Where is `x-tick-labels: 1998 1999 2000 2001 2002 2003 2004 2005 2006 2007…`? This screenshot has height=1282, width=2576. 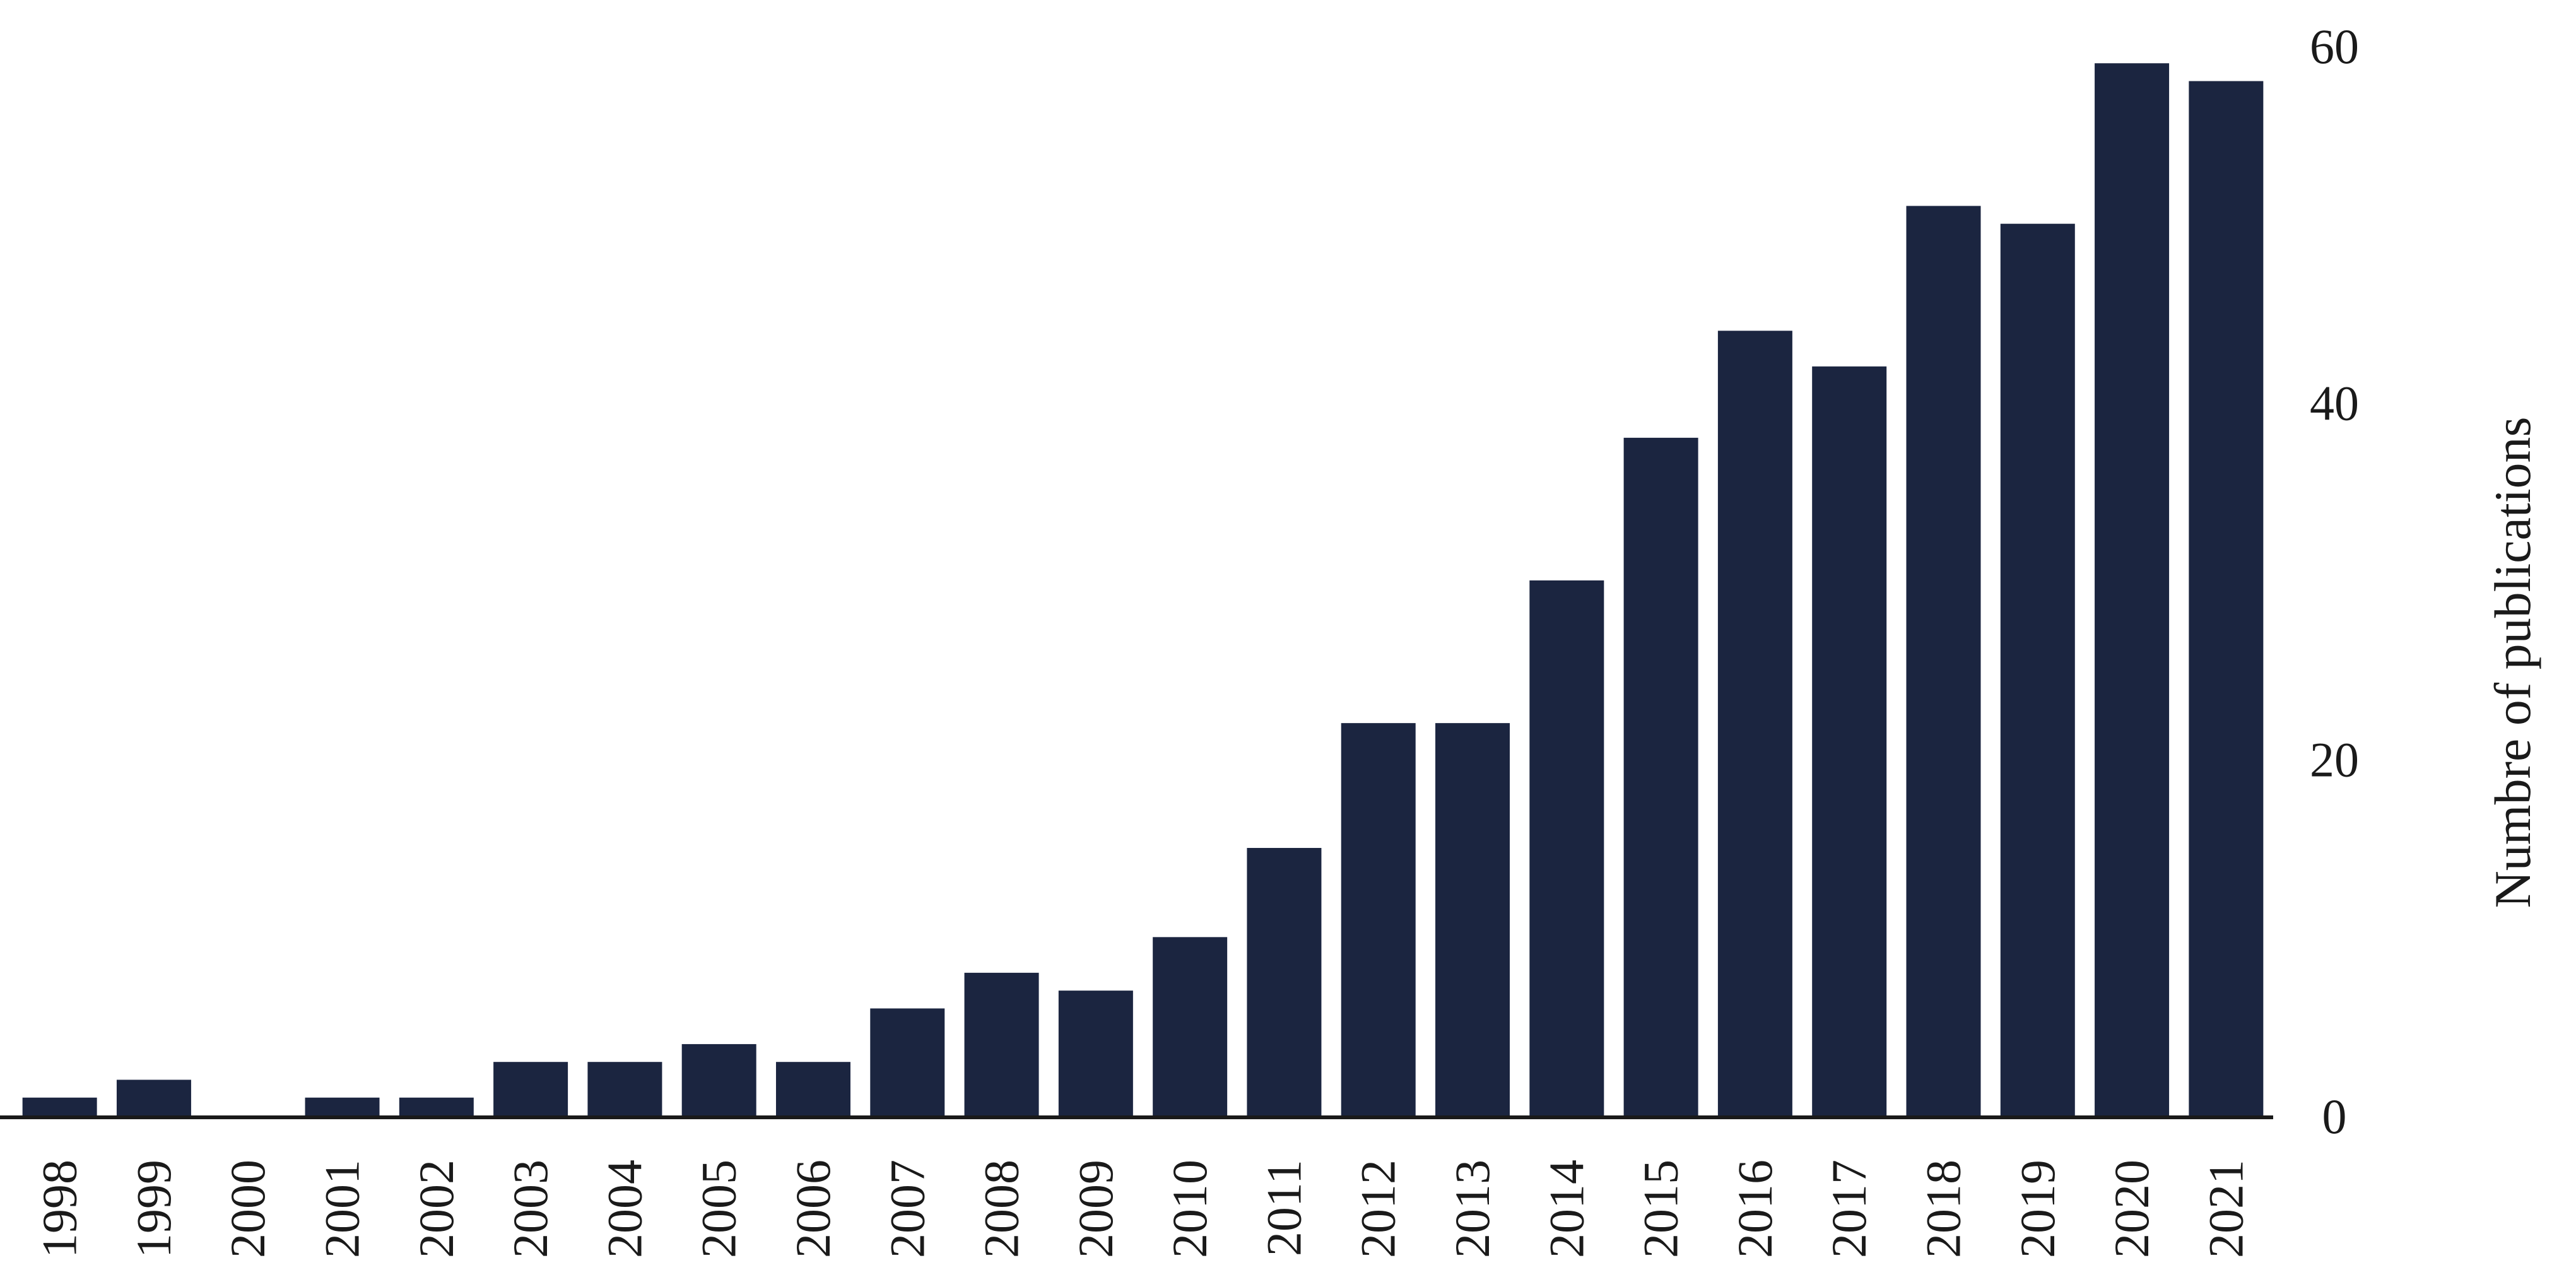
x-tick-labels: 1998 1999 2000 2001 2002 2003 2004 2005 2006 2007… is located at coordinates (1143, 1209).